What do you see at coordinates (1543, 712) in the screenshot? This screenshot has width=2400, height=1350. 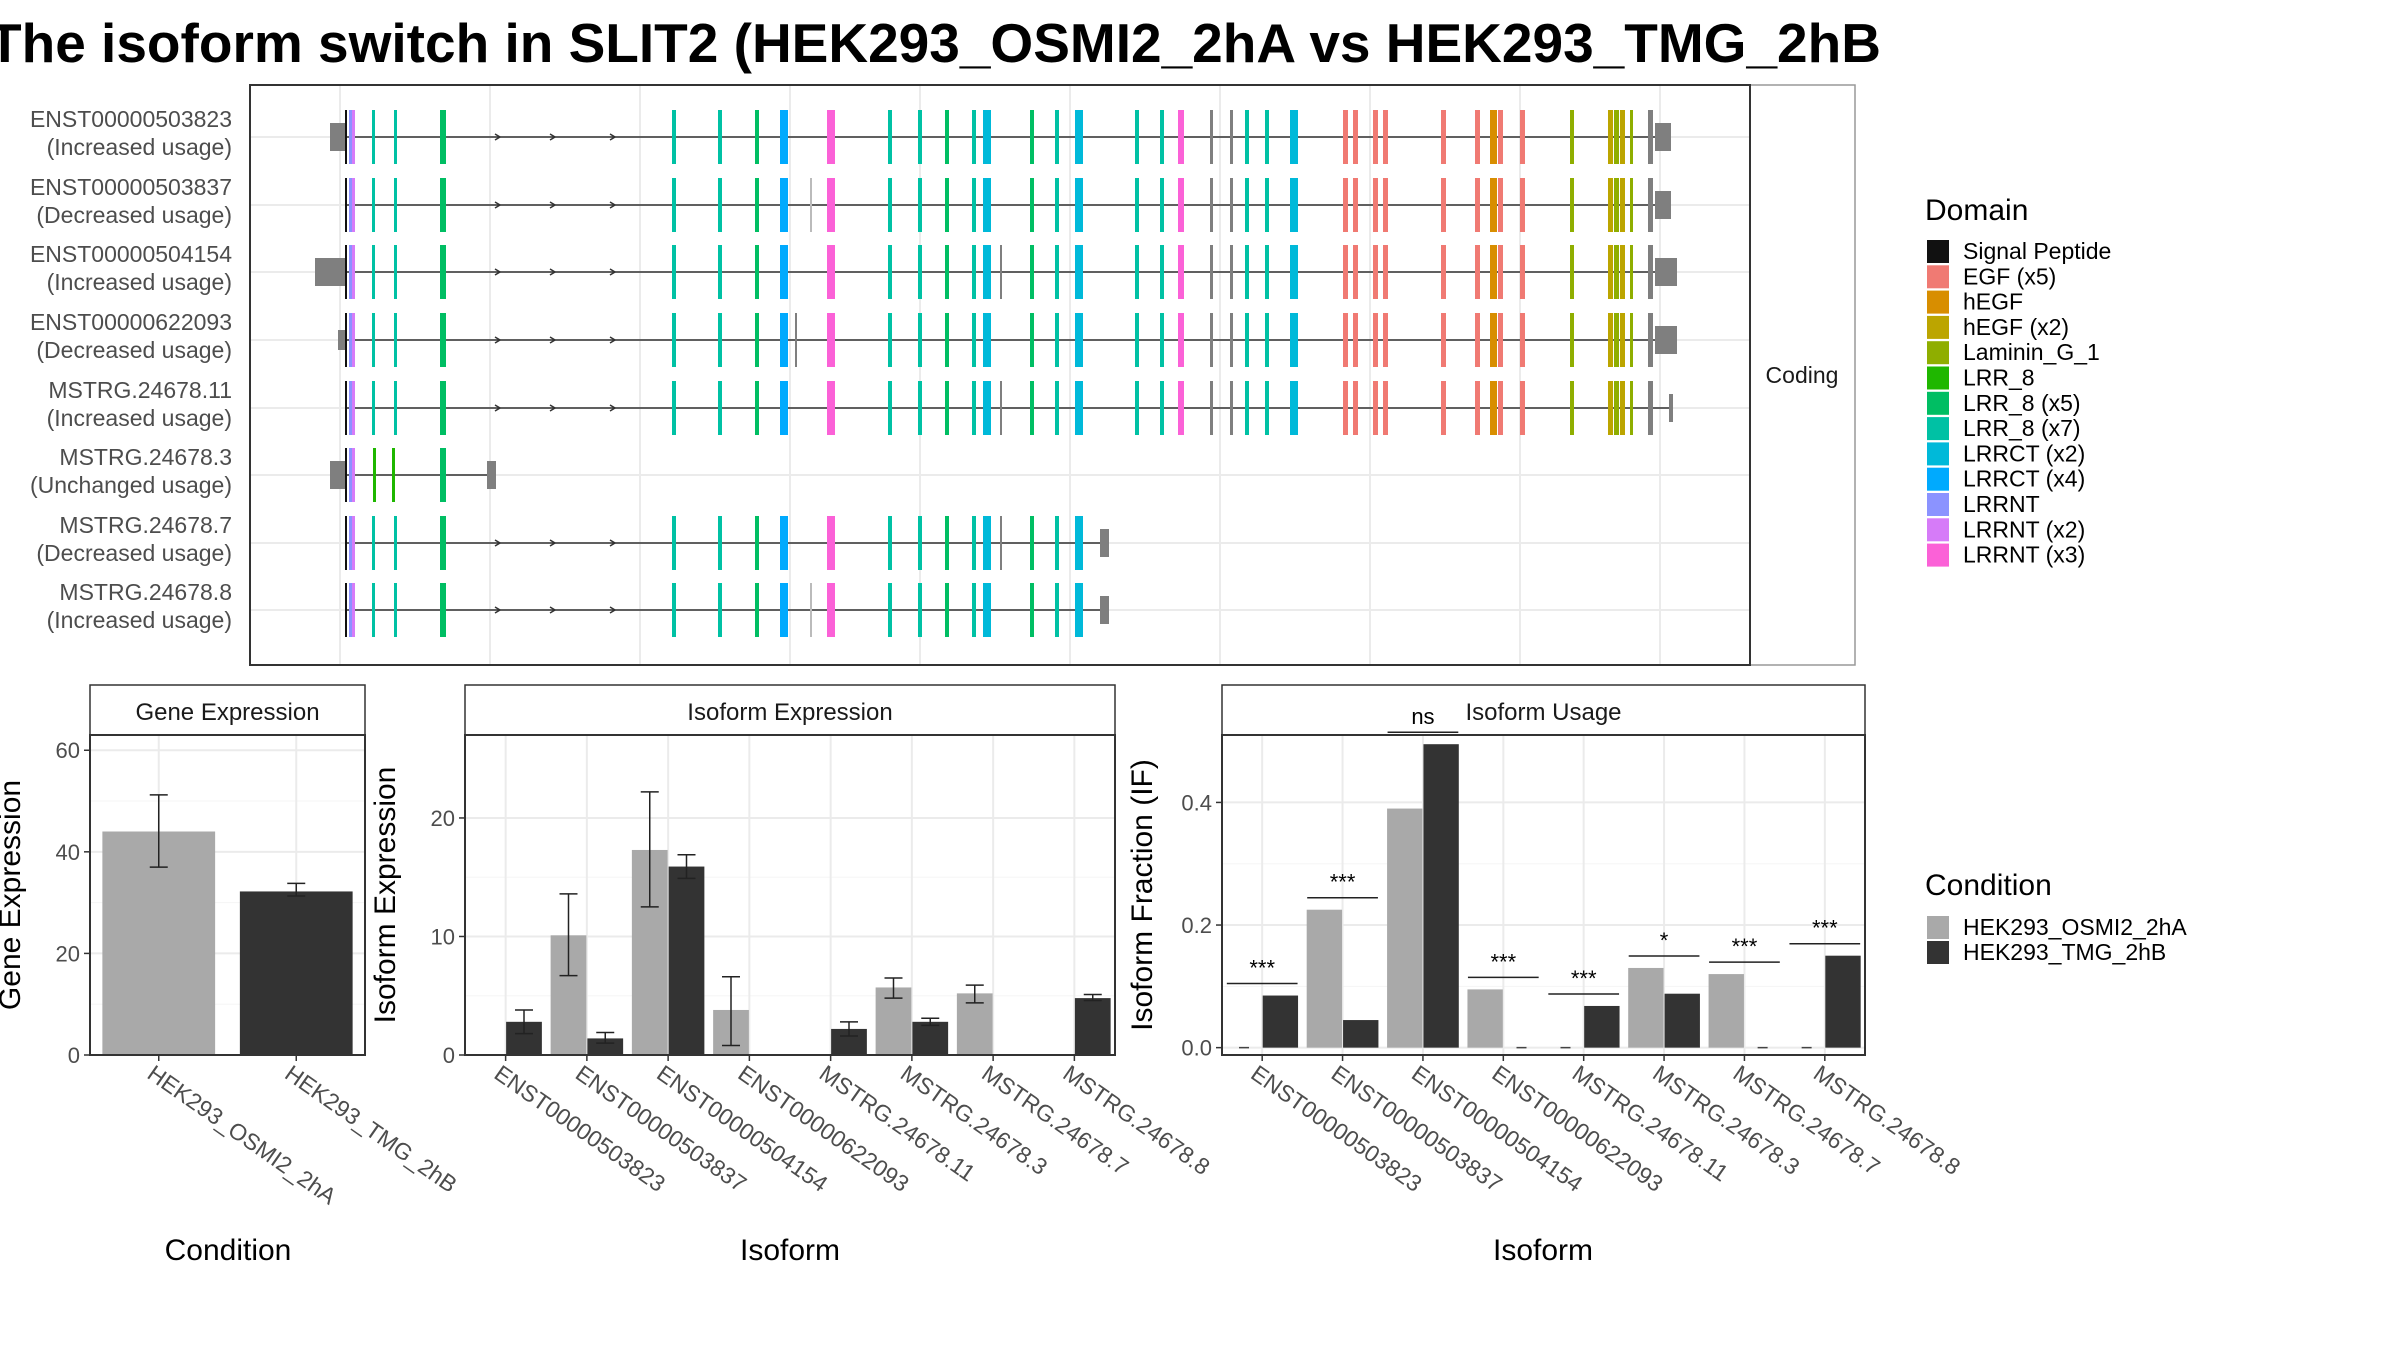 I see `panel-title: Isoform Usage` at bounding box center [1543, 712].